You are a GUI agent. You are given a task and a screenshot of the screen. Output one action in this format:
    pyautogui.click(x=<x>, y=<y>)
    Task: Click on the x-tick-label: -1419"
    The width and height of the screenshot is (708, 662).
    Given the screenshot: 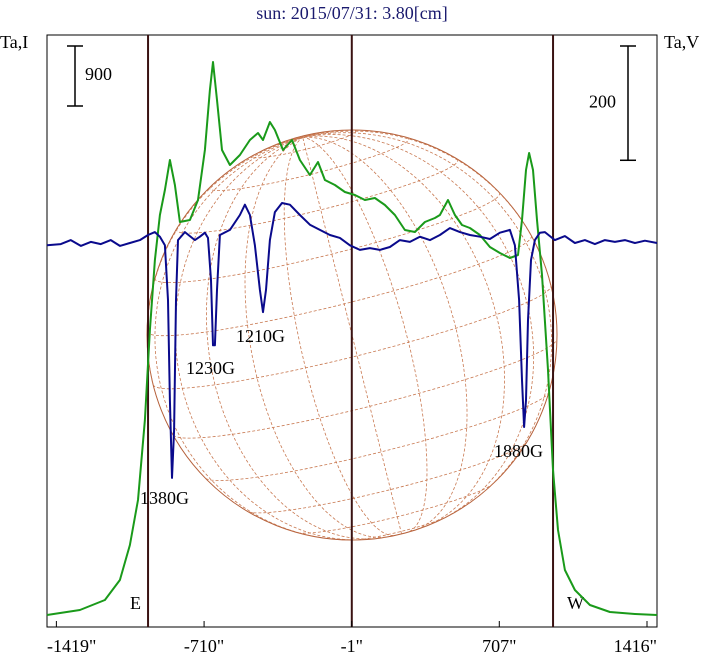 What is the action you would take?
    pyautogui.click(x=71, y=646)
    